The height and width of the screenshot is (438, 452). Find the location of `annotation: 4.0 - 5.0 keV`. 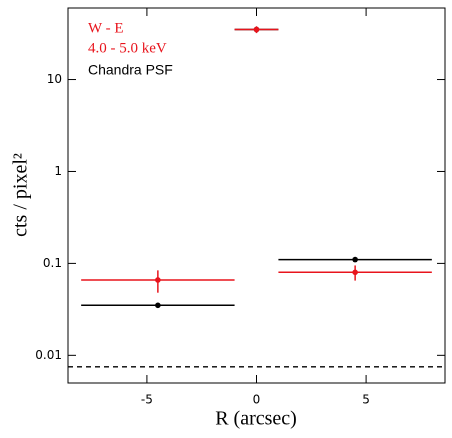

annotation: 4.0 - 5.0 keV is located at coordinates (127, 48).